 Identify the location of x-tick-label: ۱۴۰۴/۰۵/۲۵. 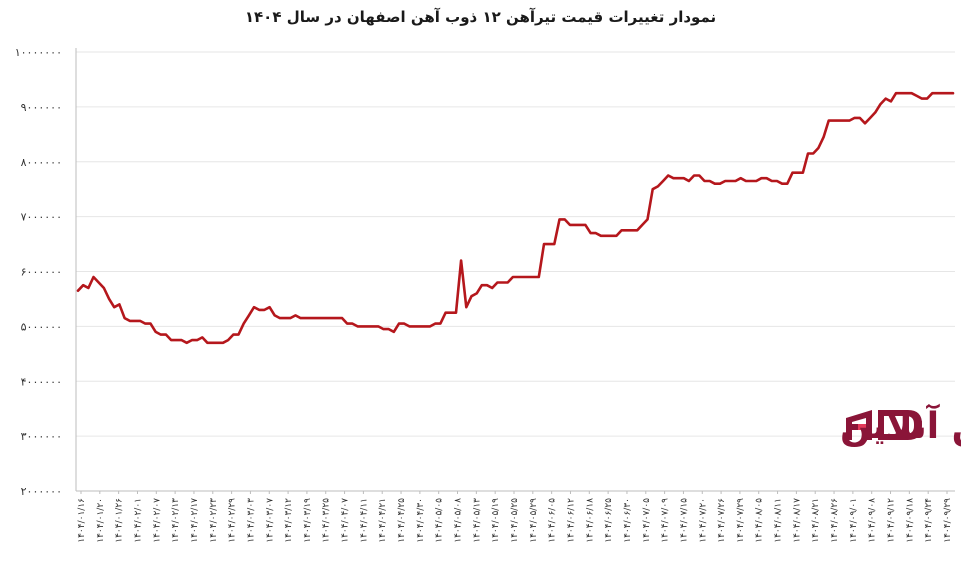
(515, 520).